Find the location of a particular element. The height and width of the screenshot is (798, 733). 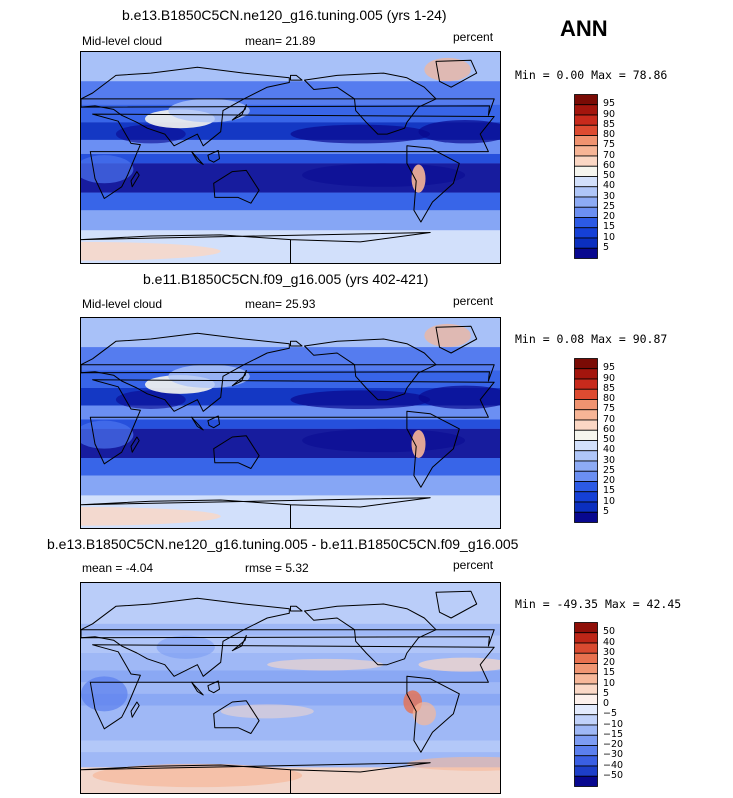

colorbar-tick-label: 25 is located at coordinates (609, 470).